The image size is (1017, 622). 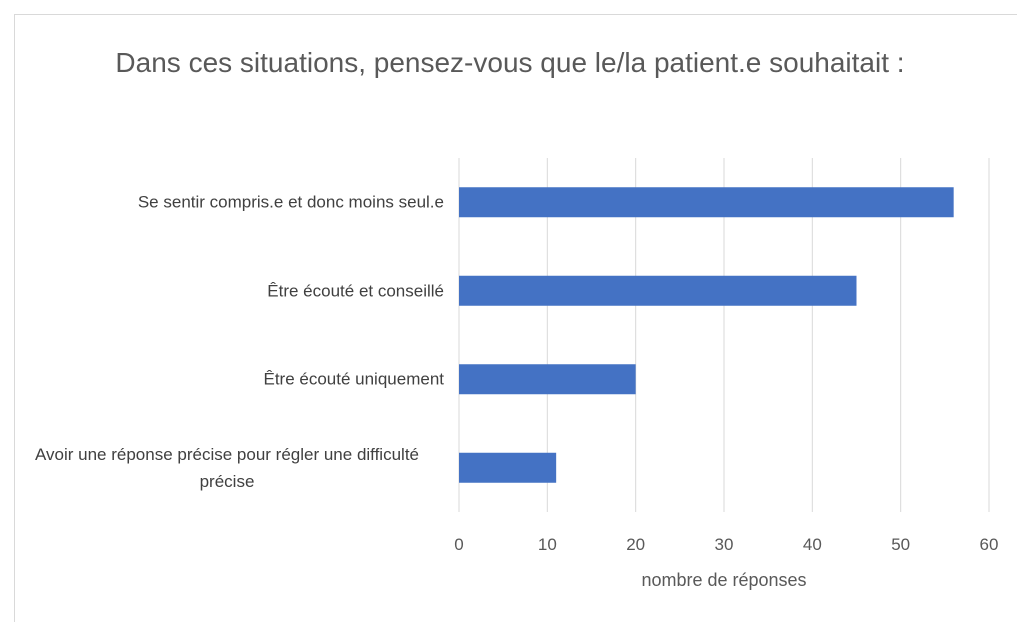 I want to click on x-tick-label: 0, so click(x=458, y=545).